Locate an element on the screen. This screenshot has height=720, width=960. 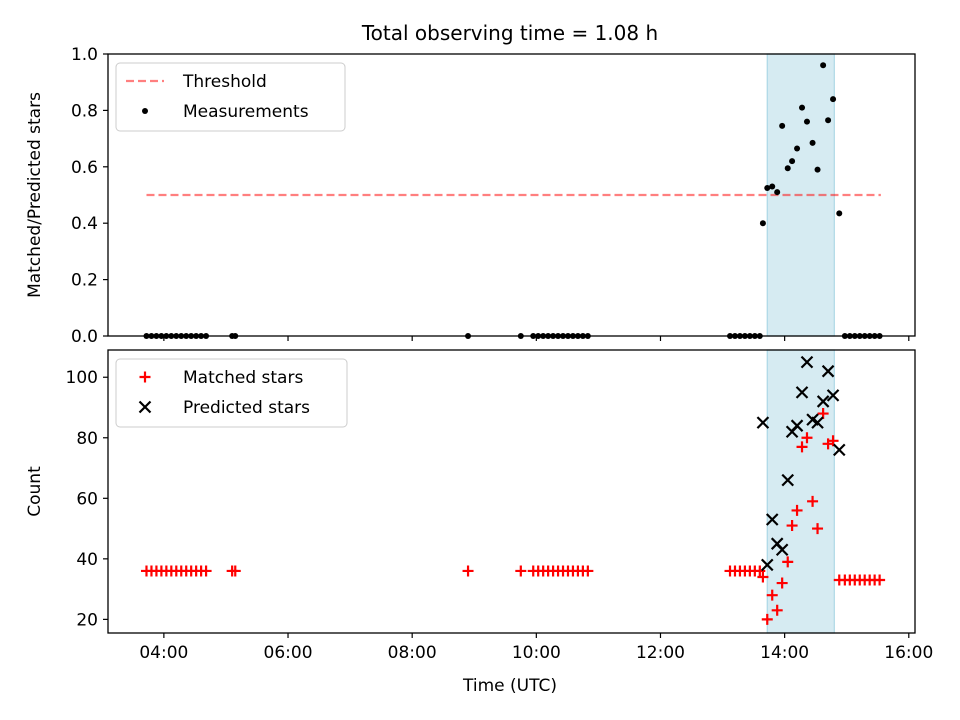
y-axis-label: Count is located at coordinates (35, 491).